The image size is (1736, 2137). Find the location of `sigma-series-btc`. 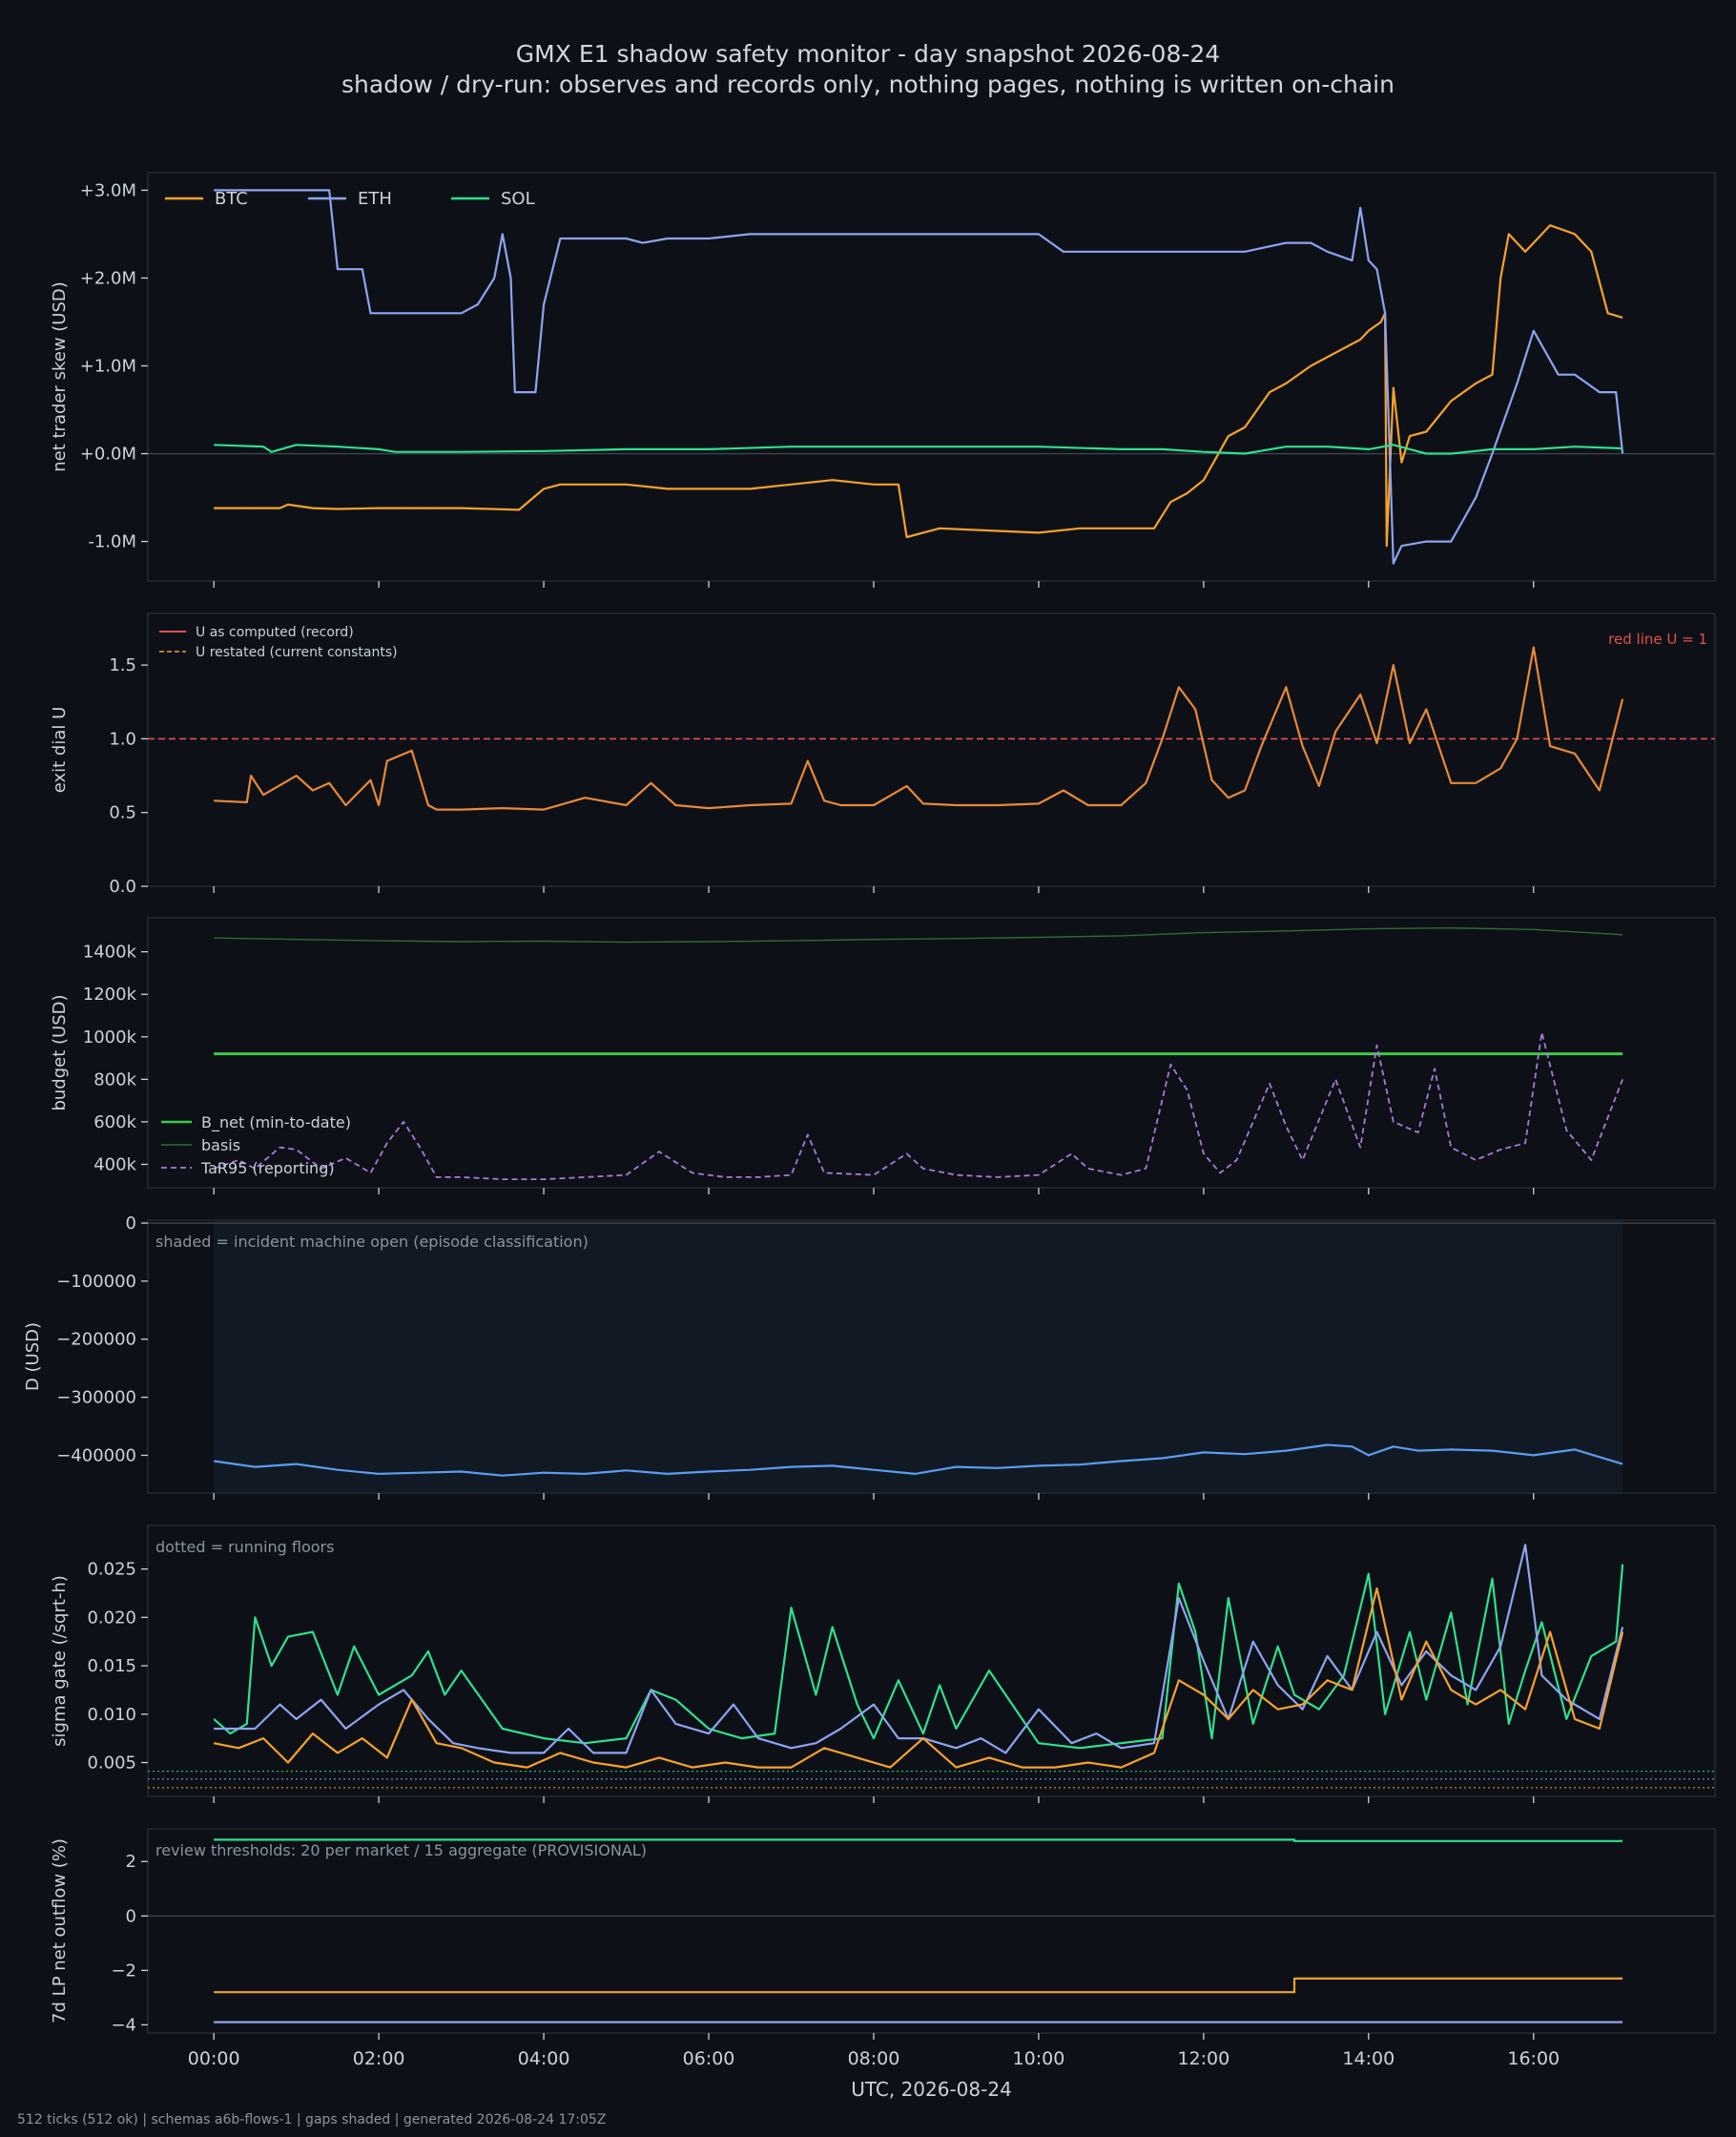

sigma-series-btc is located at coordinates (918, 1678).